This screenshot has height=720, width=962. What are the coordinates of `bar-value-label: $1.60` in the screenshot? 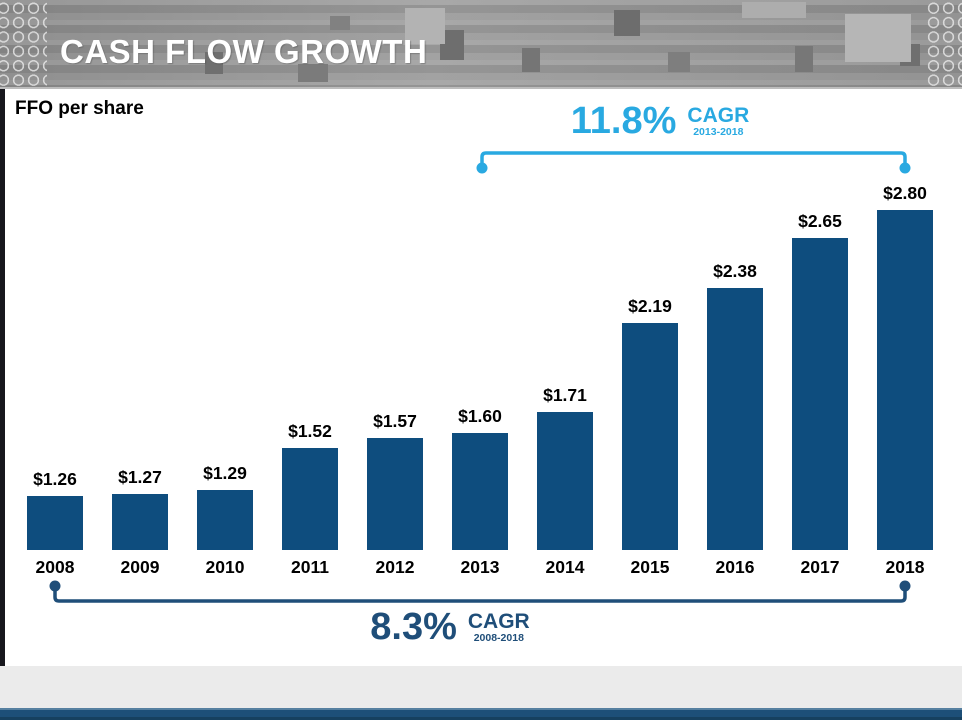 It's located at (480, 416).